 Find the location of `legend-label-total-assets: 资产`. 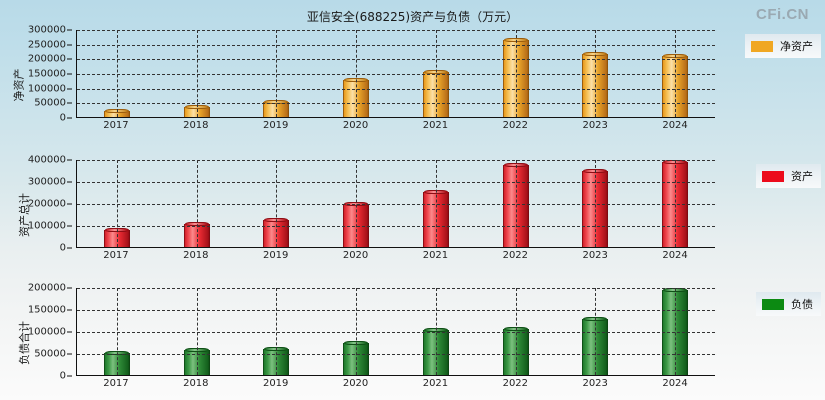

legend-label-total-assets: 资产 is located at coordinates (802, 176).